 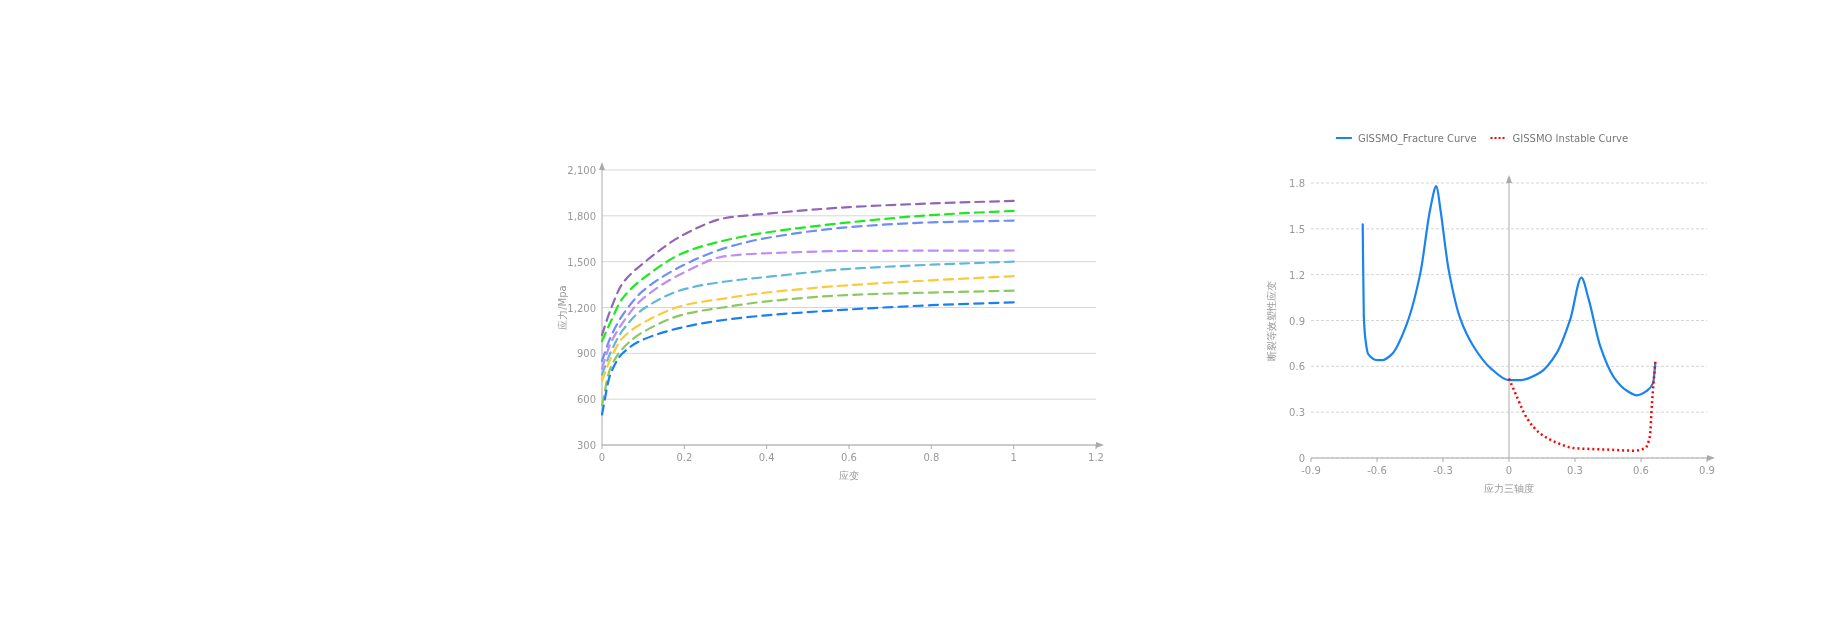 What do you see at coordinates (1707, 470) in the screenshot?
I see `x-tick-label: 0.9` at bounding box center [1707, 470].